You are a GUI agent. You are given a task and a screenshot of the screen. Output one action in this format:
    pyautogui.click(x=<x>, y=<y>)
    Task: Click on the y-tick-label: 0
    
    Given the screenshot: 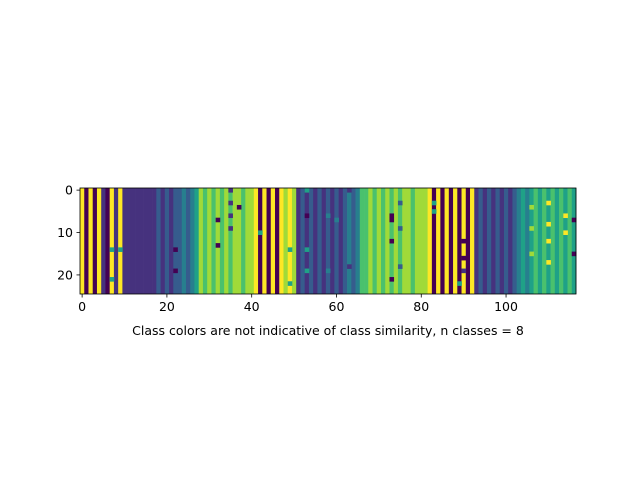 What is the action you would take?
    pyautogui.click(x=69, y=190)
    